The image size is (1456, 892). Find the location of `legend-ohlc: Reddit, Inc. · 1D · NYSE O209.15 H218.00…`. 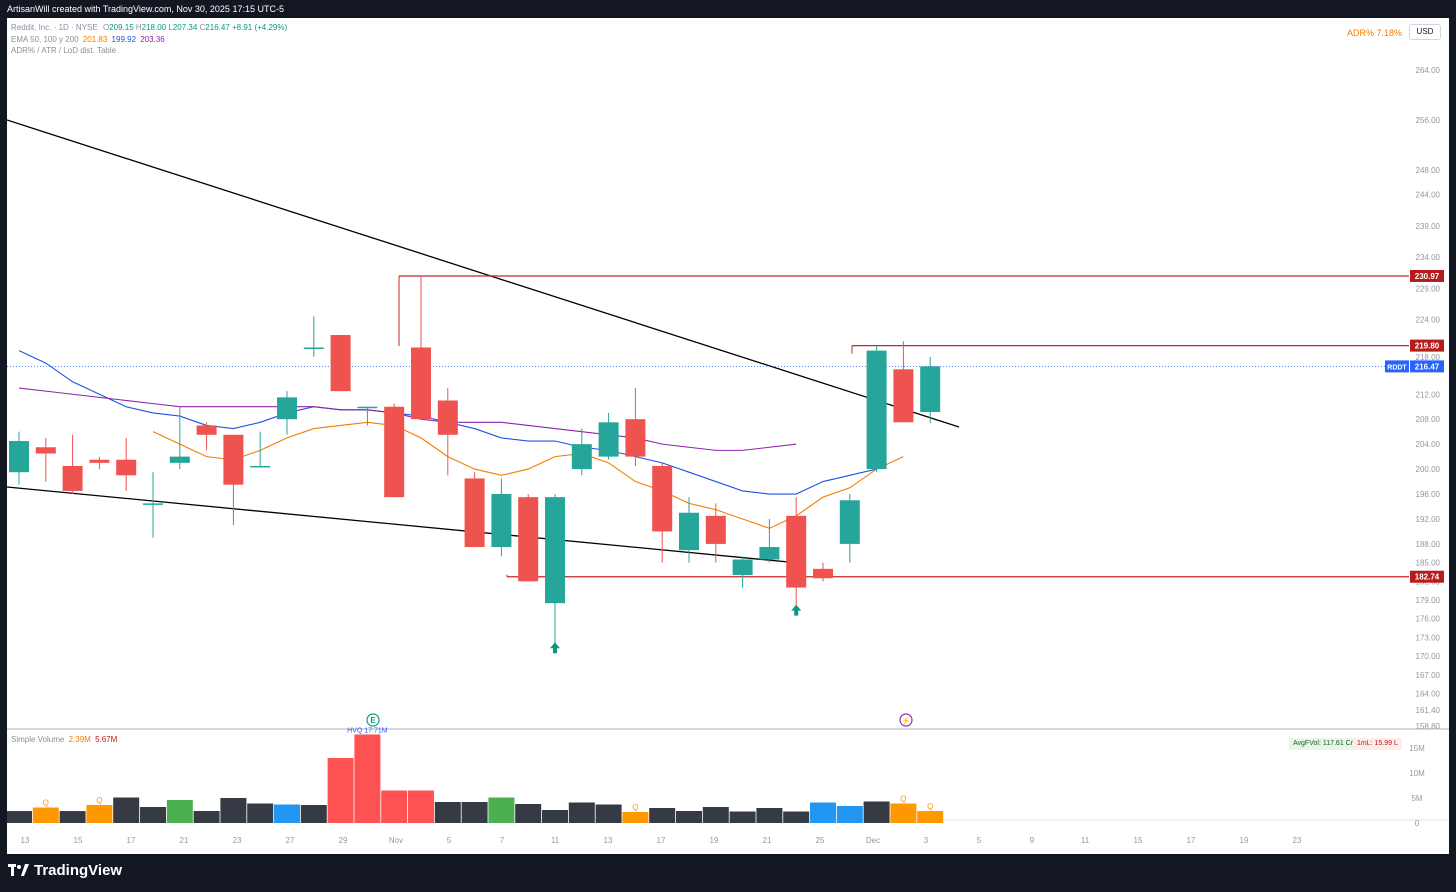

legend-ohlc: Reddit, Inc. · 1D · NYSE O209.15 H218.00… is located at coordinates (149, 27).